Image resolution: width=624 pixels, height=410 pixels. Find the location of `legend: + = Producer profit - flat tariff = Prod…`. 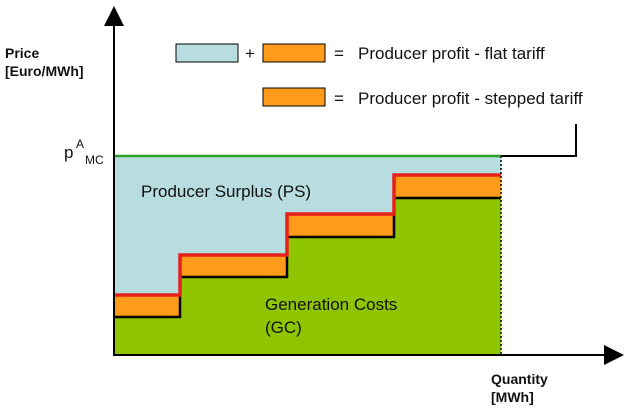

legend: + = Producer profit - flat tariff = Prod… is located at coordinates (379, 75).